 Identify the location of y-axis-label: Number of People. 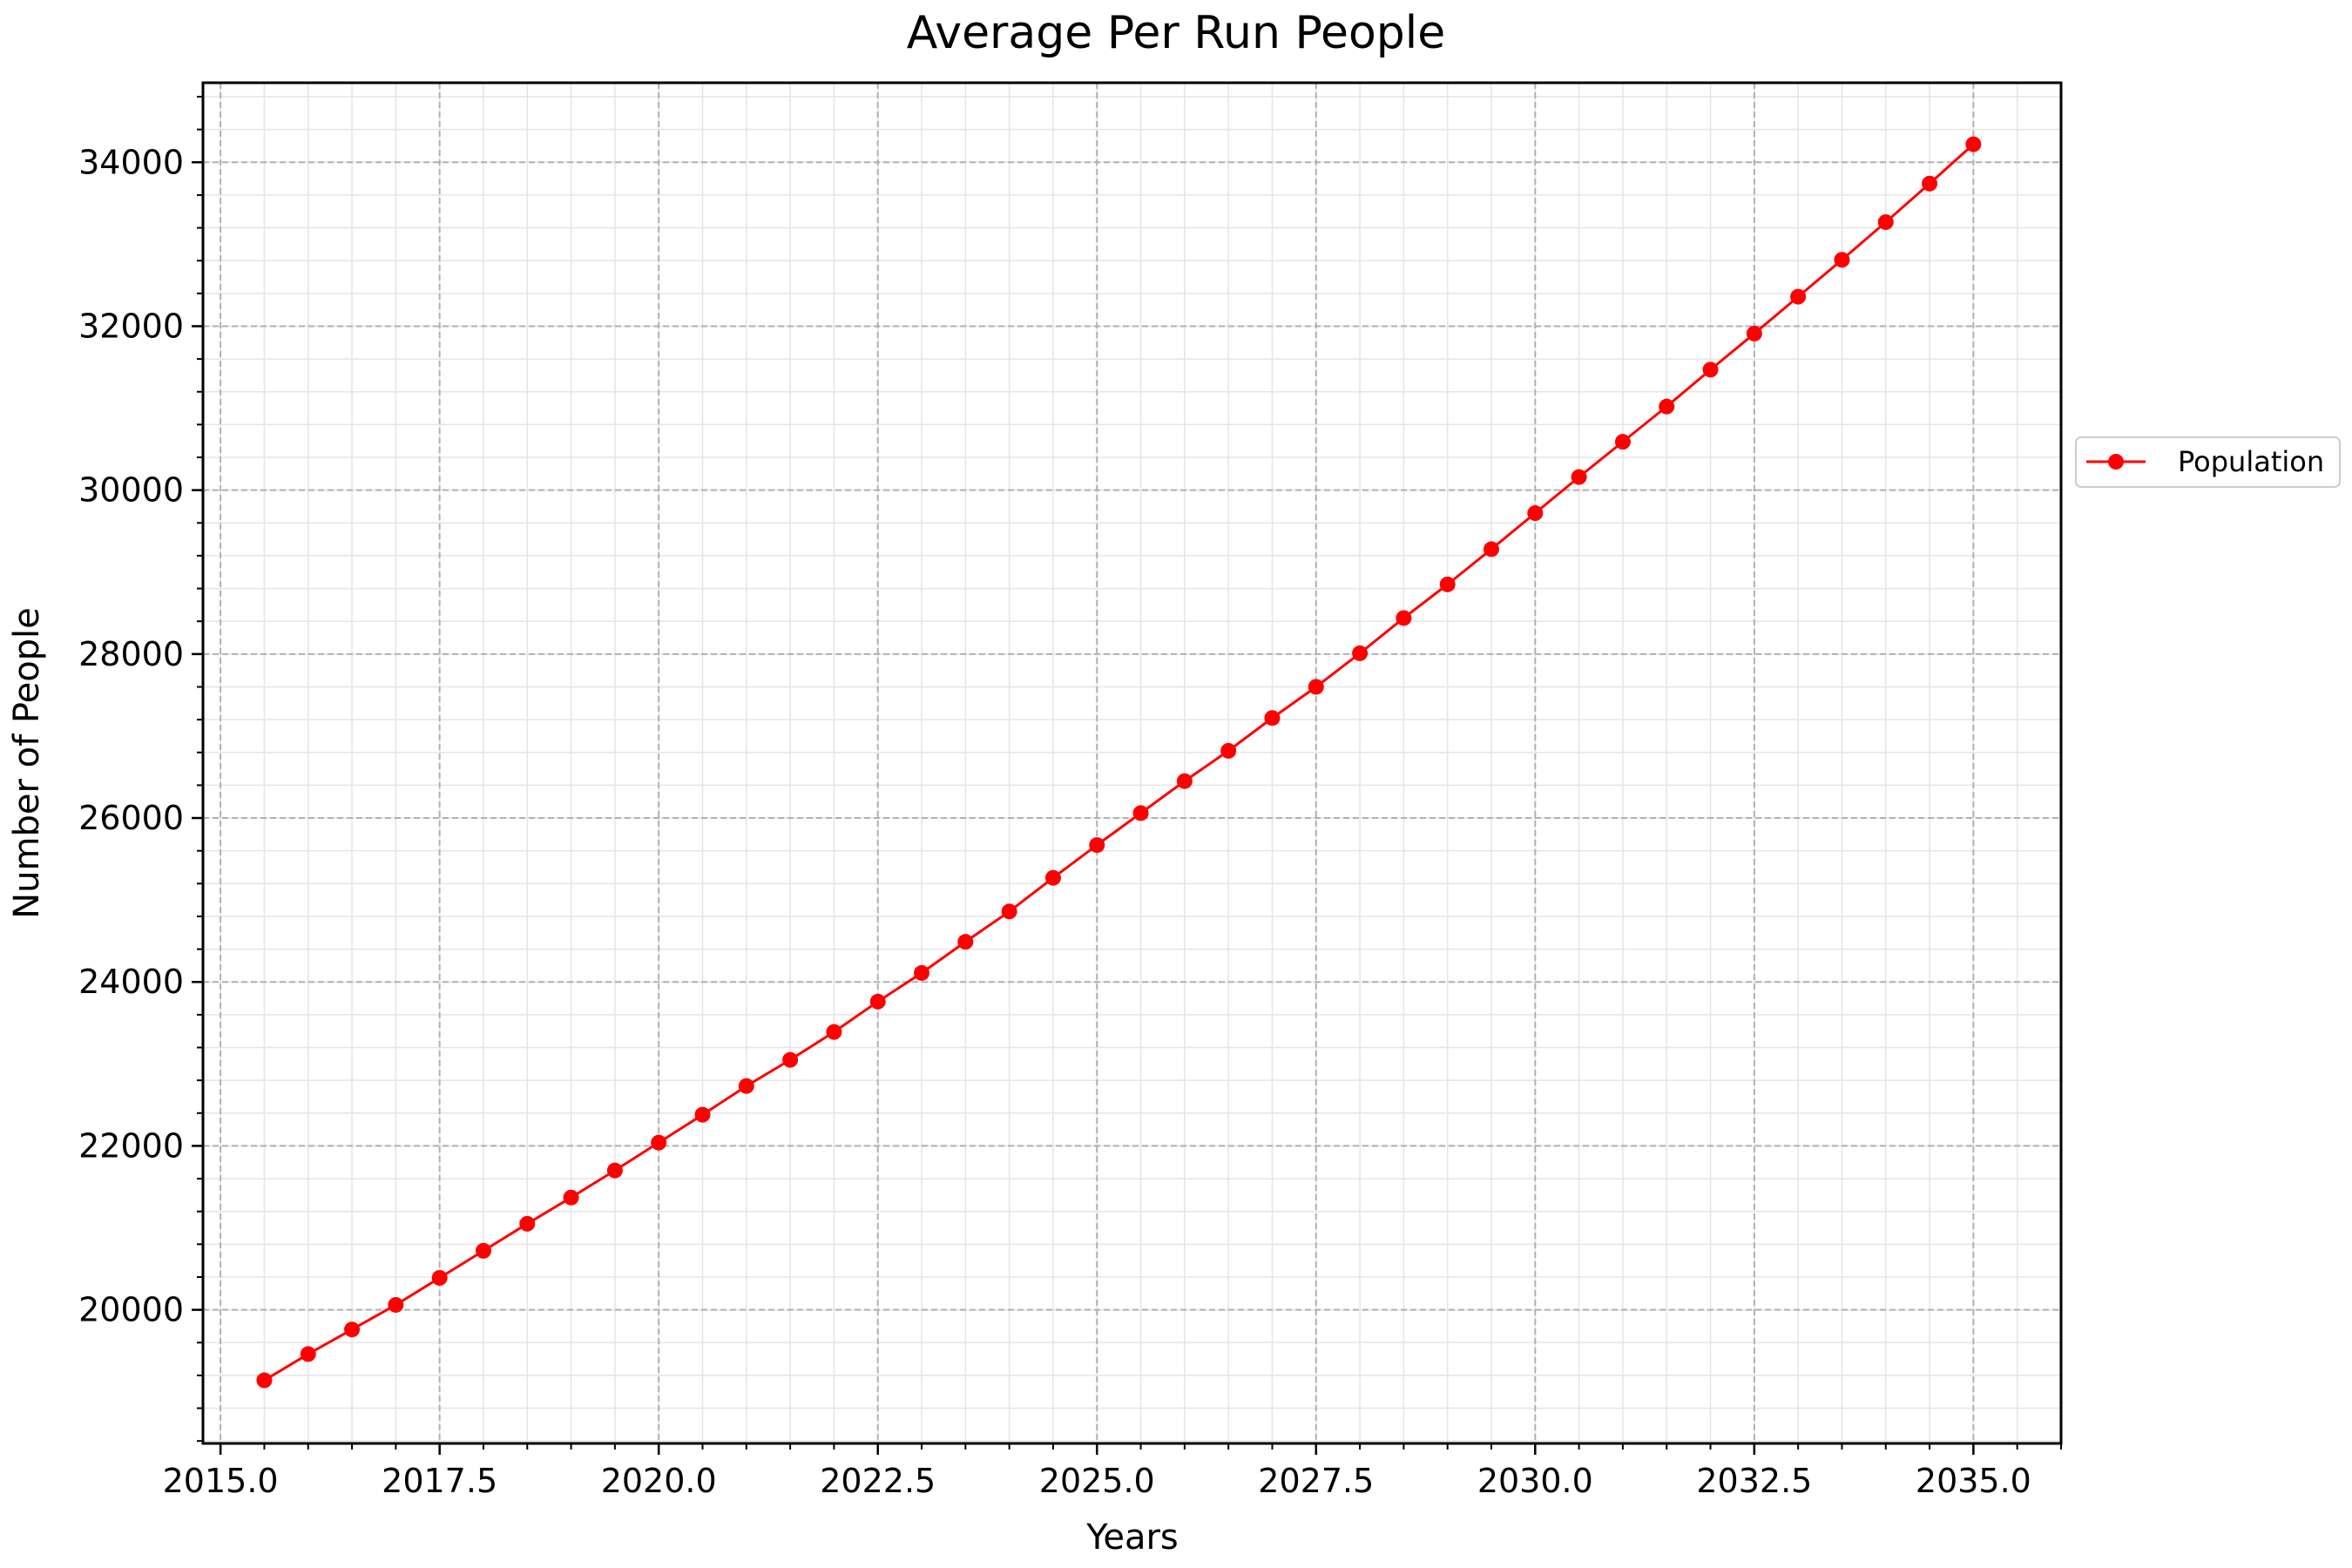
(27, 763).